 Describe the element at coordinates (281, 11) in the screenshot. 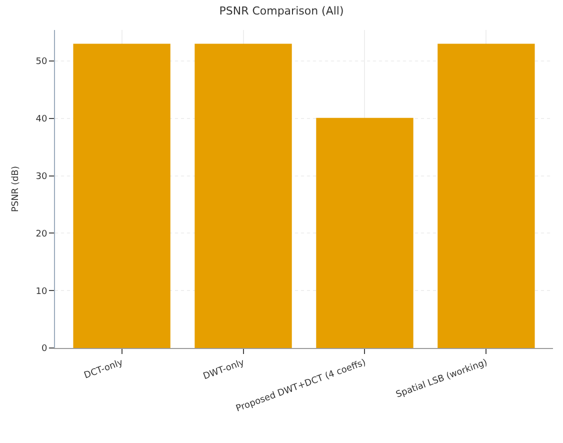

I see `chart-title: PSNR Comparison (All)` at that location.